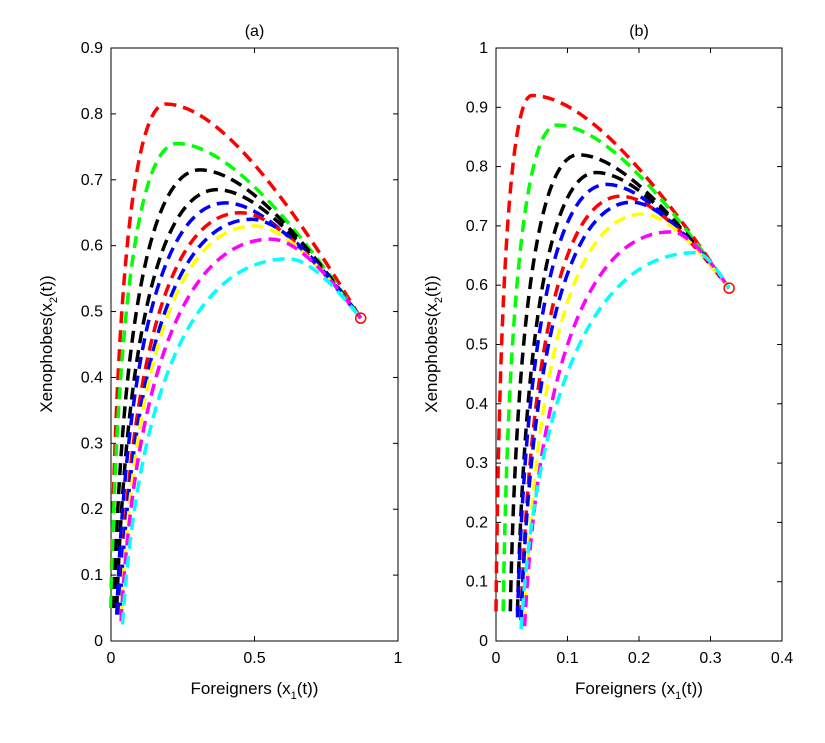 The height and width of the screenshot is (743, 825). What do you see at coordinates (92, 246) in the screenshot?
I see `y-tick-label-a: 0.6` at bounding box center [92, 246].